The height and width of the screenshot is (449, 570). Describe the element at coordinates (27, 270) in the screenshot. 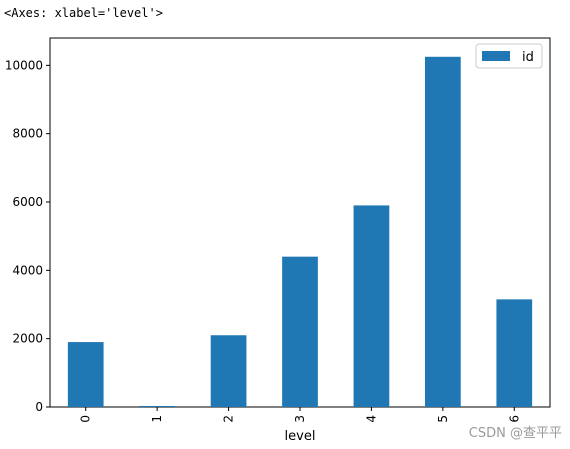

I see `y-tick-label: 4000` at that location.